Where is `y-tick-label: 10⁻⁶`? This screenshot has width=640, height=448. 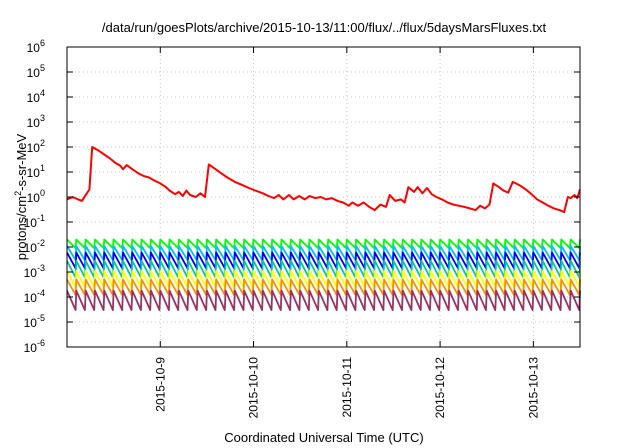 y-tick-label: 10⁻⁶ is located at coordinates (34, 346).